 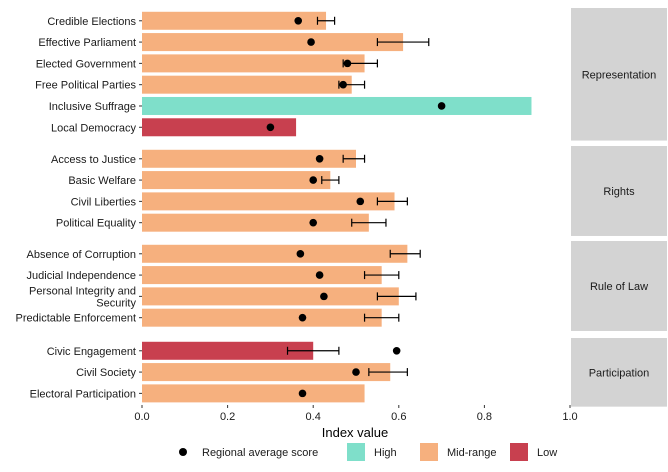 What do you see at coordinates (360, 201) in the screenshot?
I see `point-civil-liberties` at bounding box center [360, 201].